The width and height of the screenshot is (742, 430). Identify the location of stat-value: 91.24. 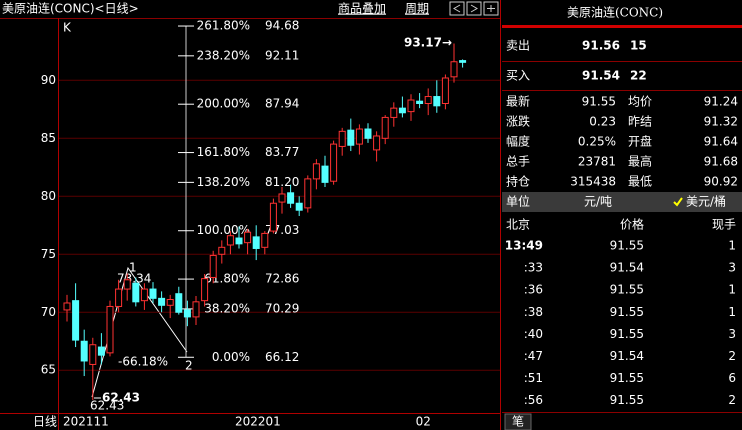
(721, 102).